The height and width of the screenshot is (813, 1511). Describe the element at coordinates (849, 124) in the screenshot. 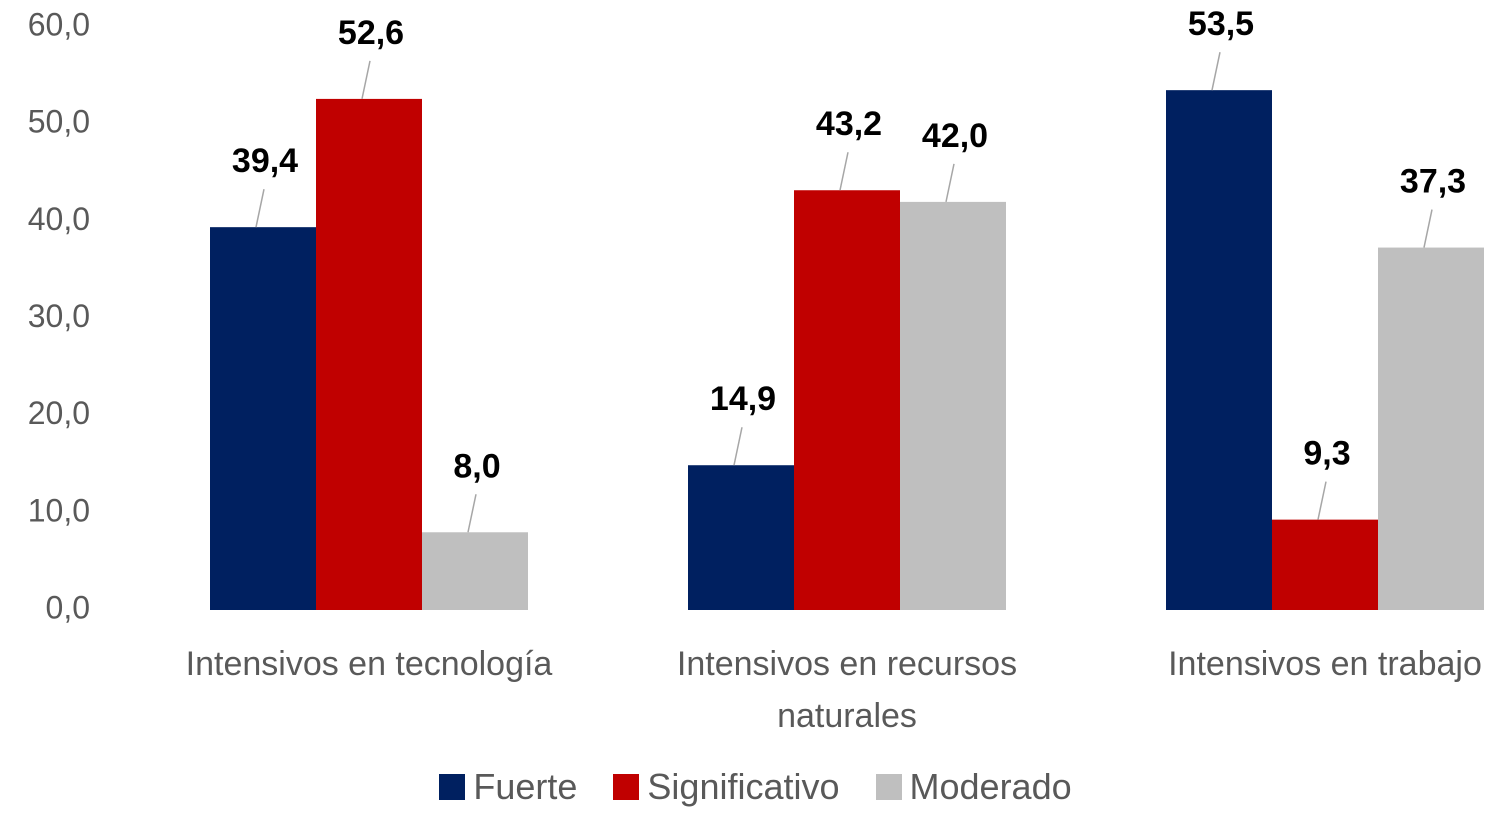

I see `data-label: 43,2` at that location.